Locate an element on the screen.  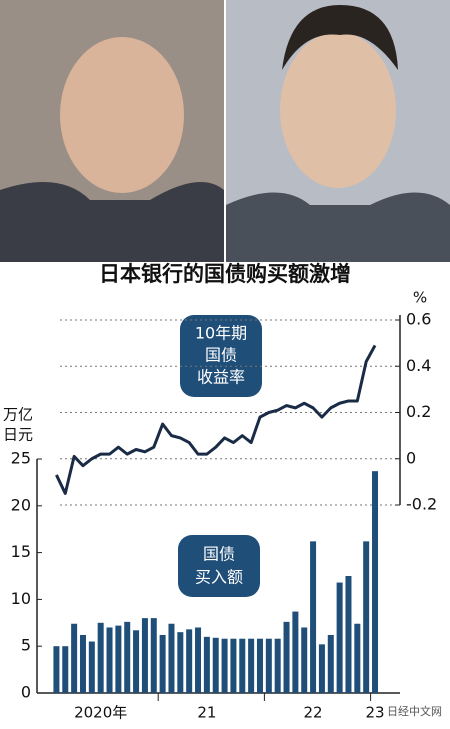
source: 日经中文网 is located at coordinates (414, 711).